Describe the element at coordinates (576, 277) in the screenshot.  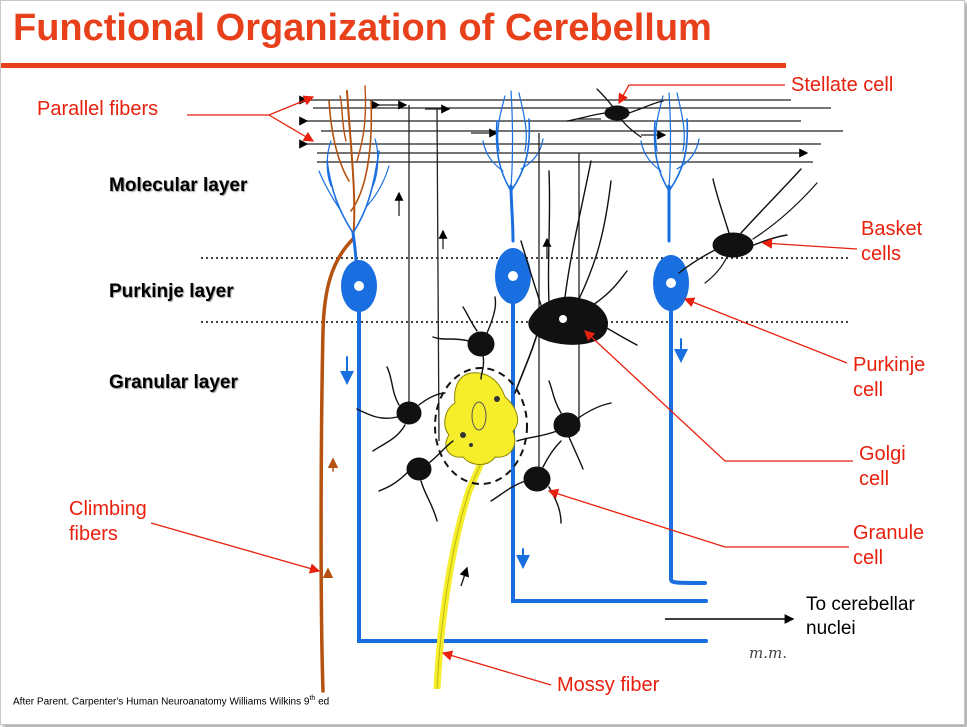
I see `golgi-cell` at that location.